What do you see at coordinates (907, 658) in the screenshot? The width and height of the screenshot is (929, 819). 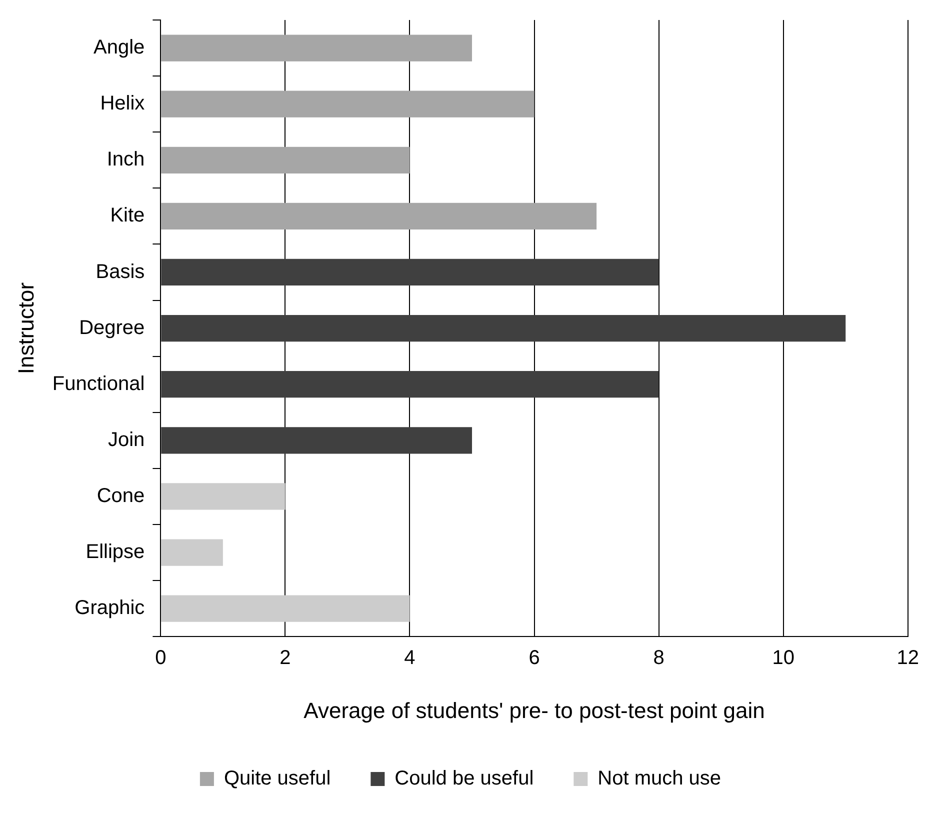 I see `x-tick-label: 12` at bounding box center [907, 658].